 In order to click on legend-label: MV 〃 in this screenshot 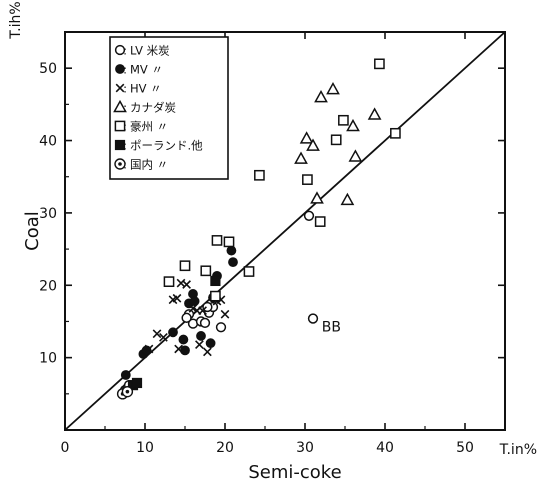, I will do `click(146, 70)`.